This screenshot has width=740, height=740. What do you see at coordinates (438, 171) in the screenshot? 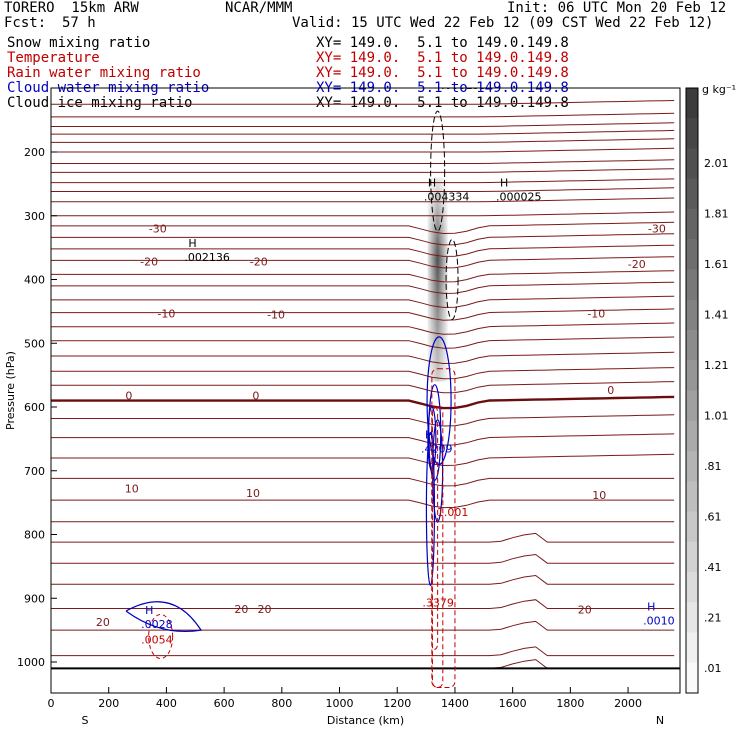
I see `cloud-ice-contour` at bounding box center [438, 171].